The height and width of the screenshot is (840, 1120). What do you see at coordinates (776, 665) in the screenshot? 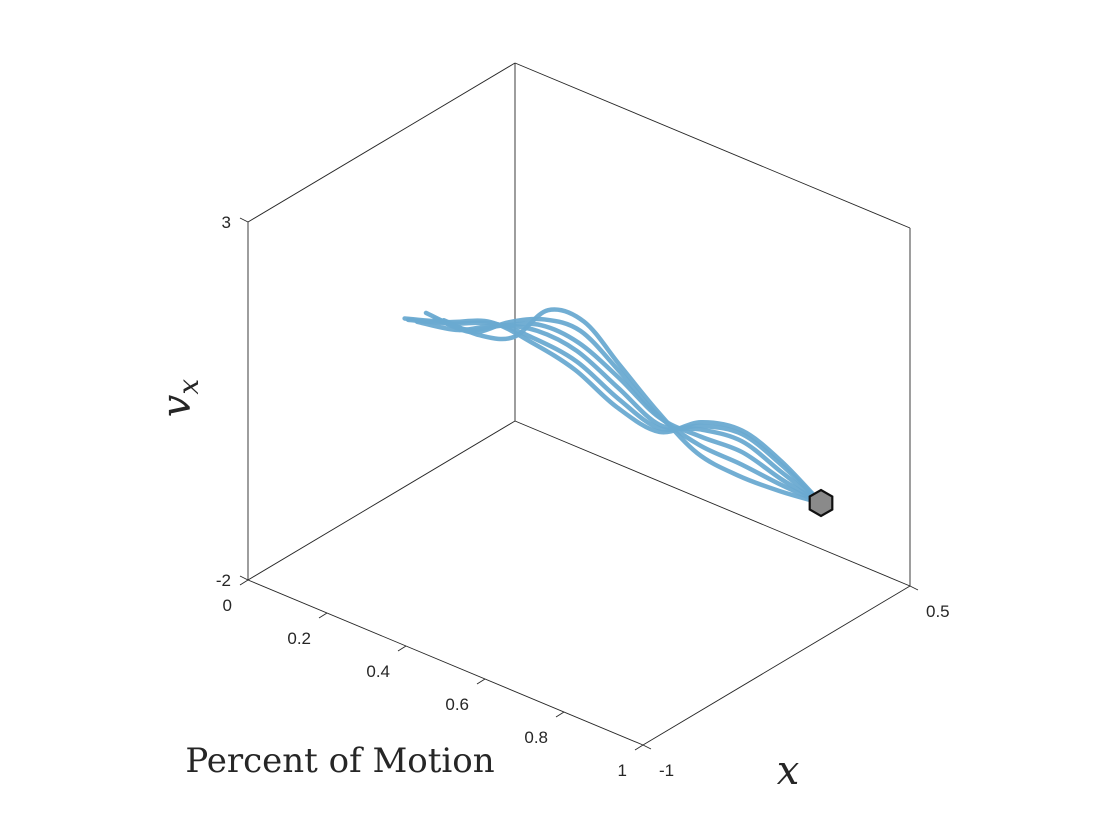
I see `x-axis-line` at bounding box center [776, 665].